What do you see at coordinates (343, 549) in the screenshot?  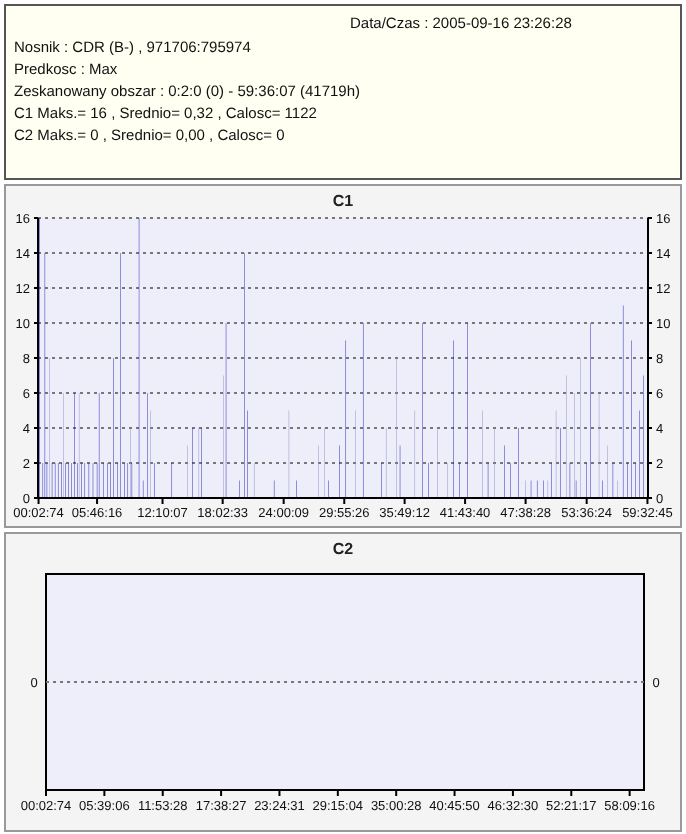 I see `text: C2` at bounding box center [343, 549].